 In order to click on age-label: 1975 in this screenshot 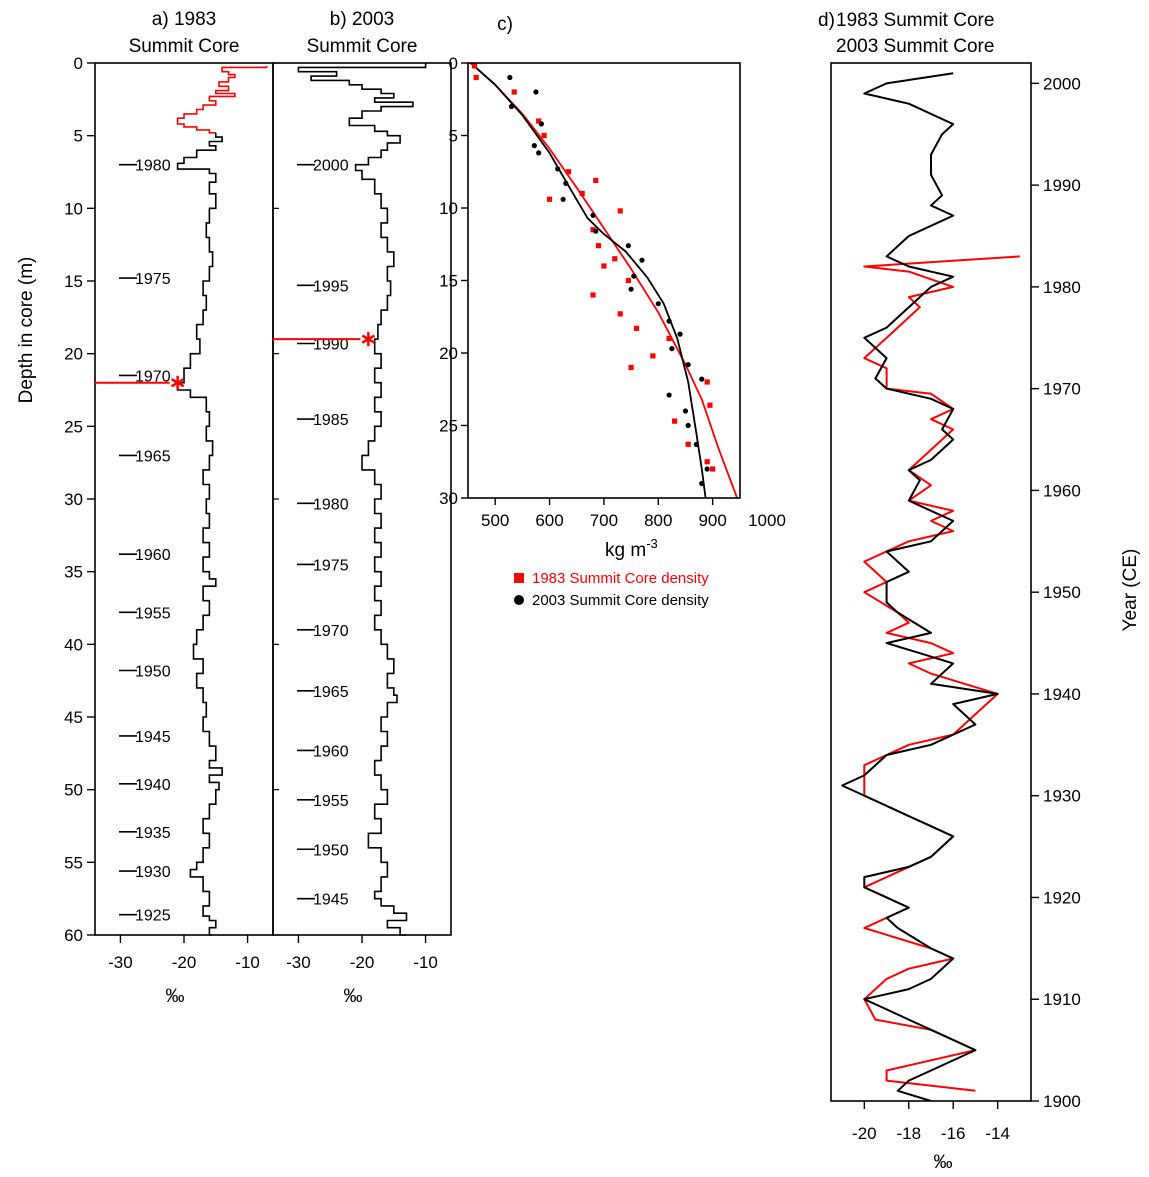, I will do `click(153, 279)`.